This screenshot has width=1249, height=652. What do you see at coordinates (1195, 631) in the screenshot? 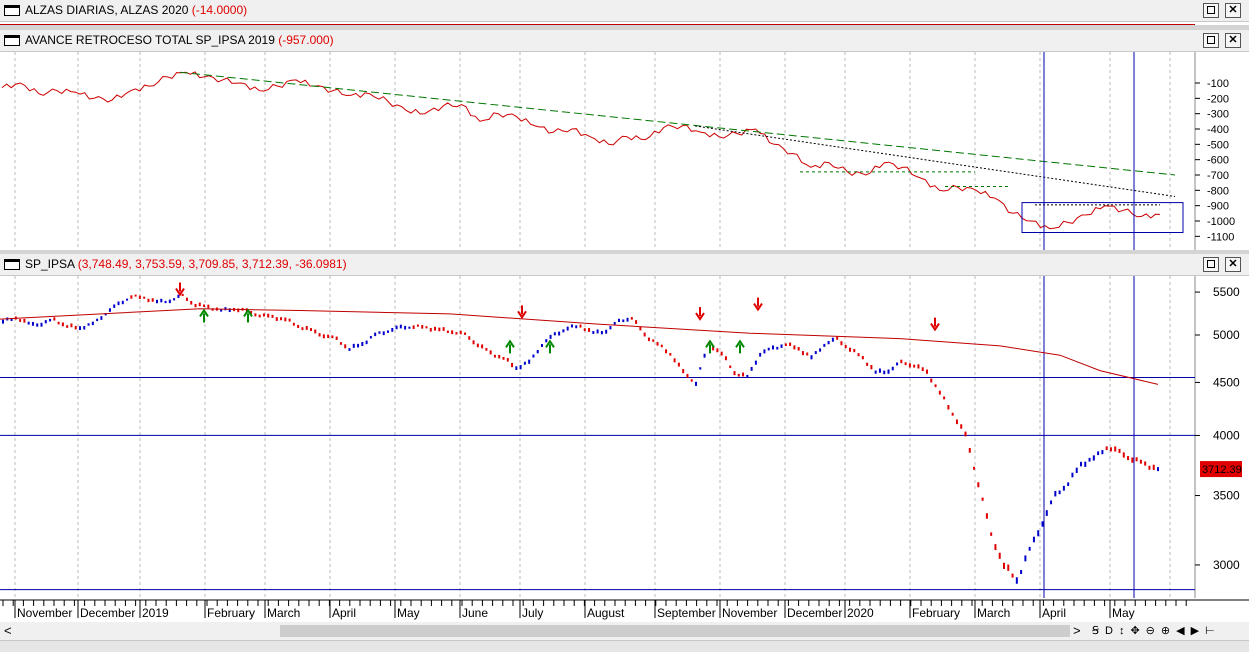
I see `toolbar-icon: ▶` at bounding box center [1195, 631].